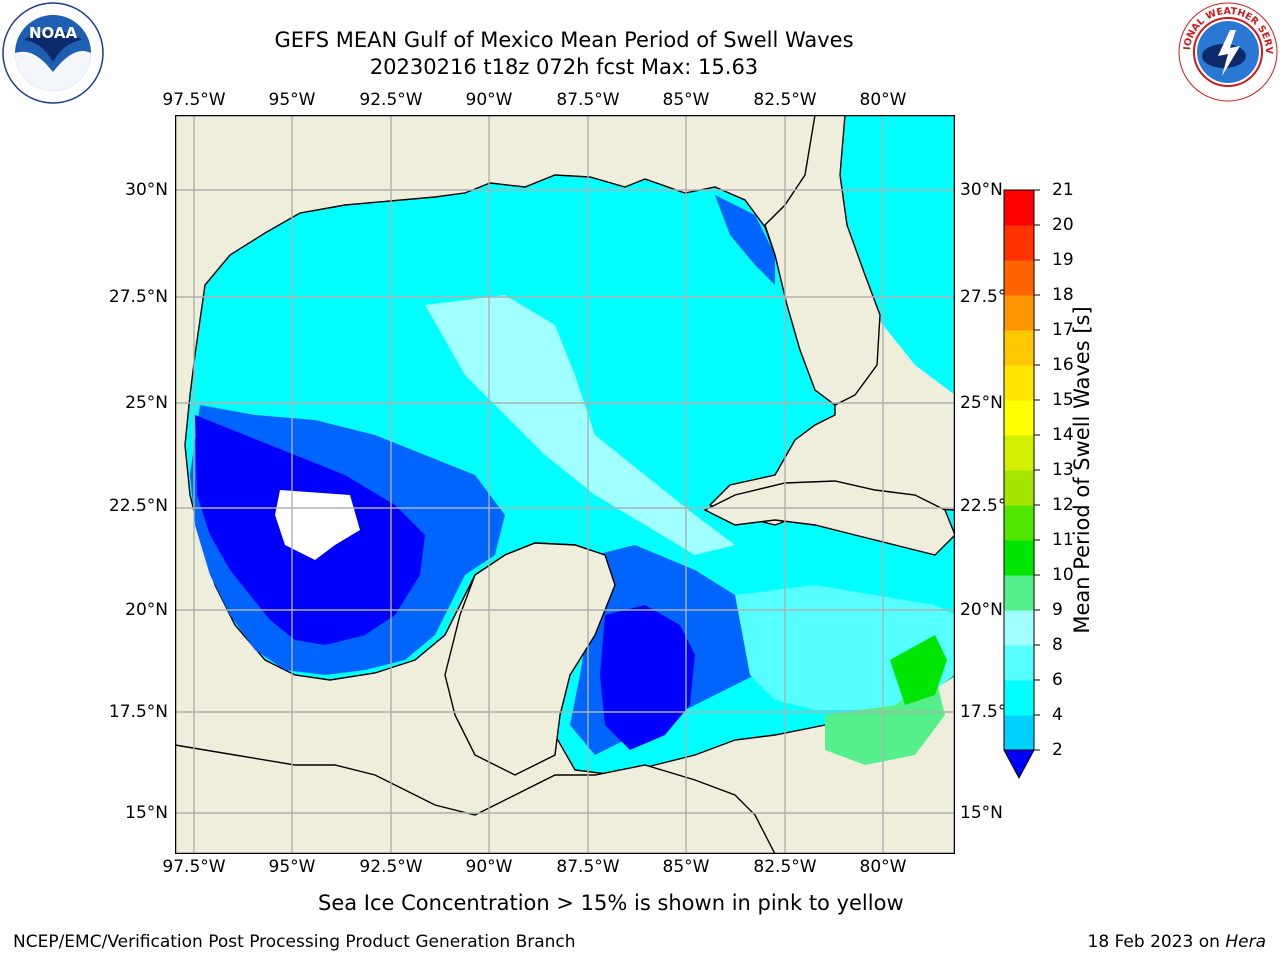  I want to click on colorbar-svg, so click(1021, 484).